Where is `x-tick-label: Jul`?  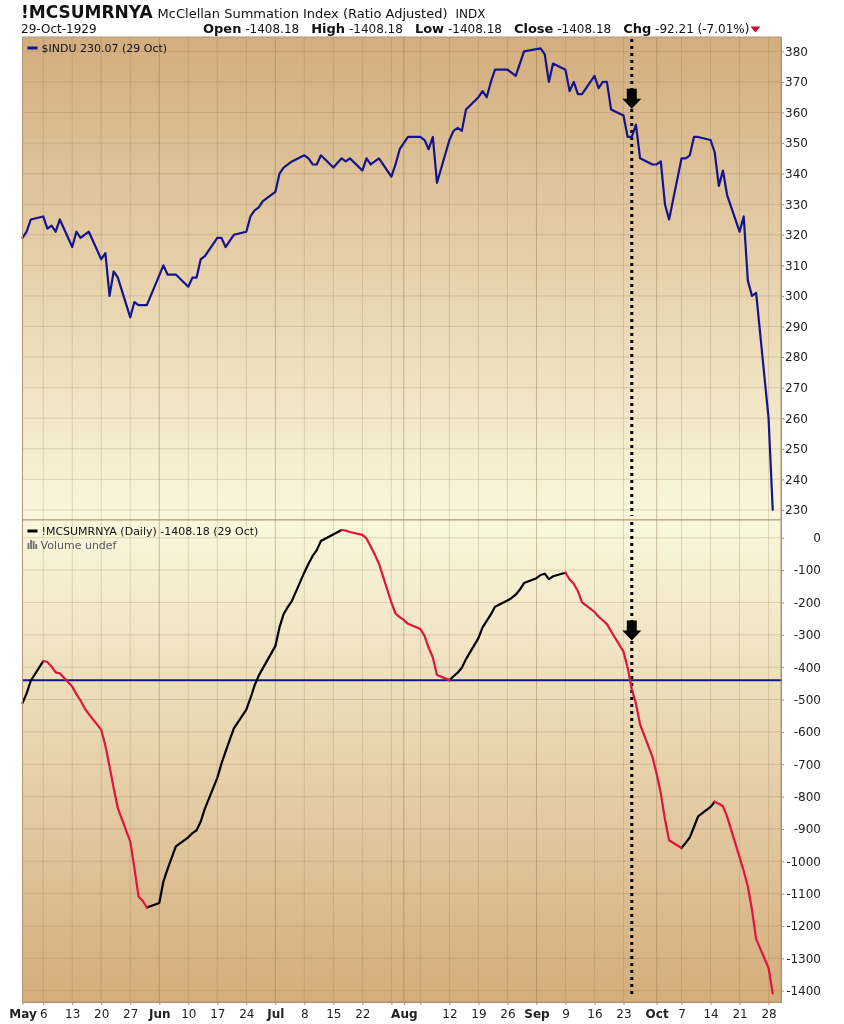
x-tick-label: Jul is located at coordinates (275, 1013).